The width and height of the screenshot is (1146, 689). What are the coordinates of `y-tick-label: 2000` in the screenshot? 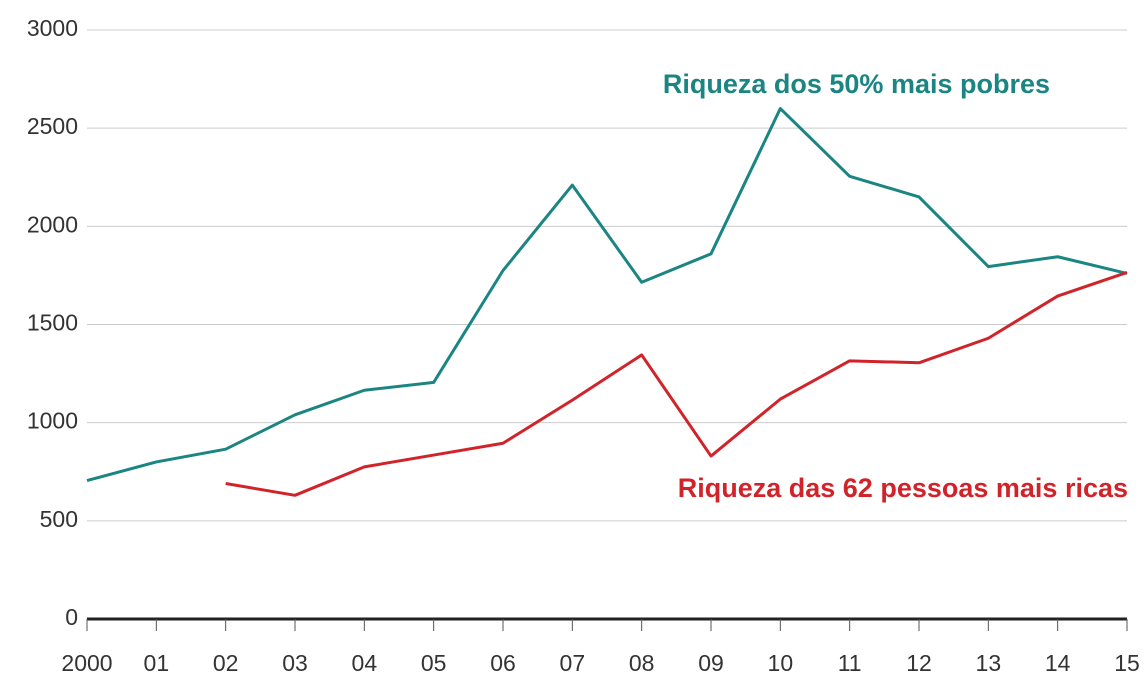 It's located at (52, 224).